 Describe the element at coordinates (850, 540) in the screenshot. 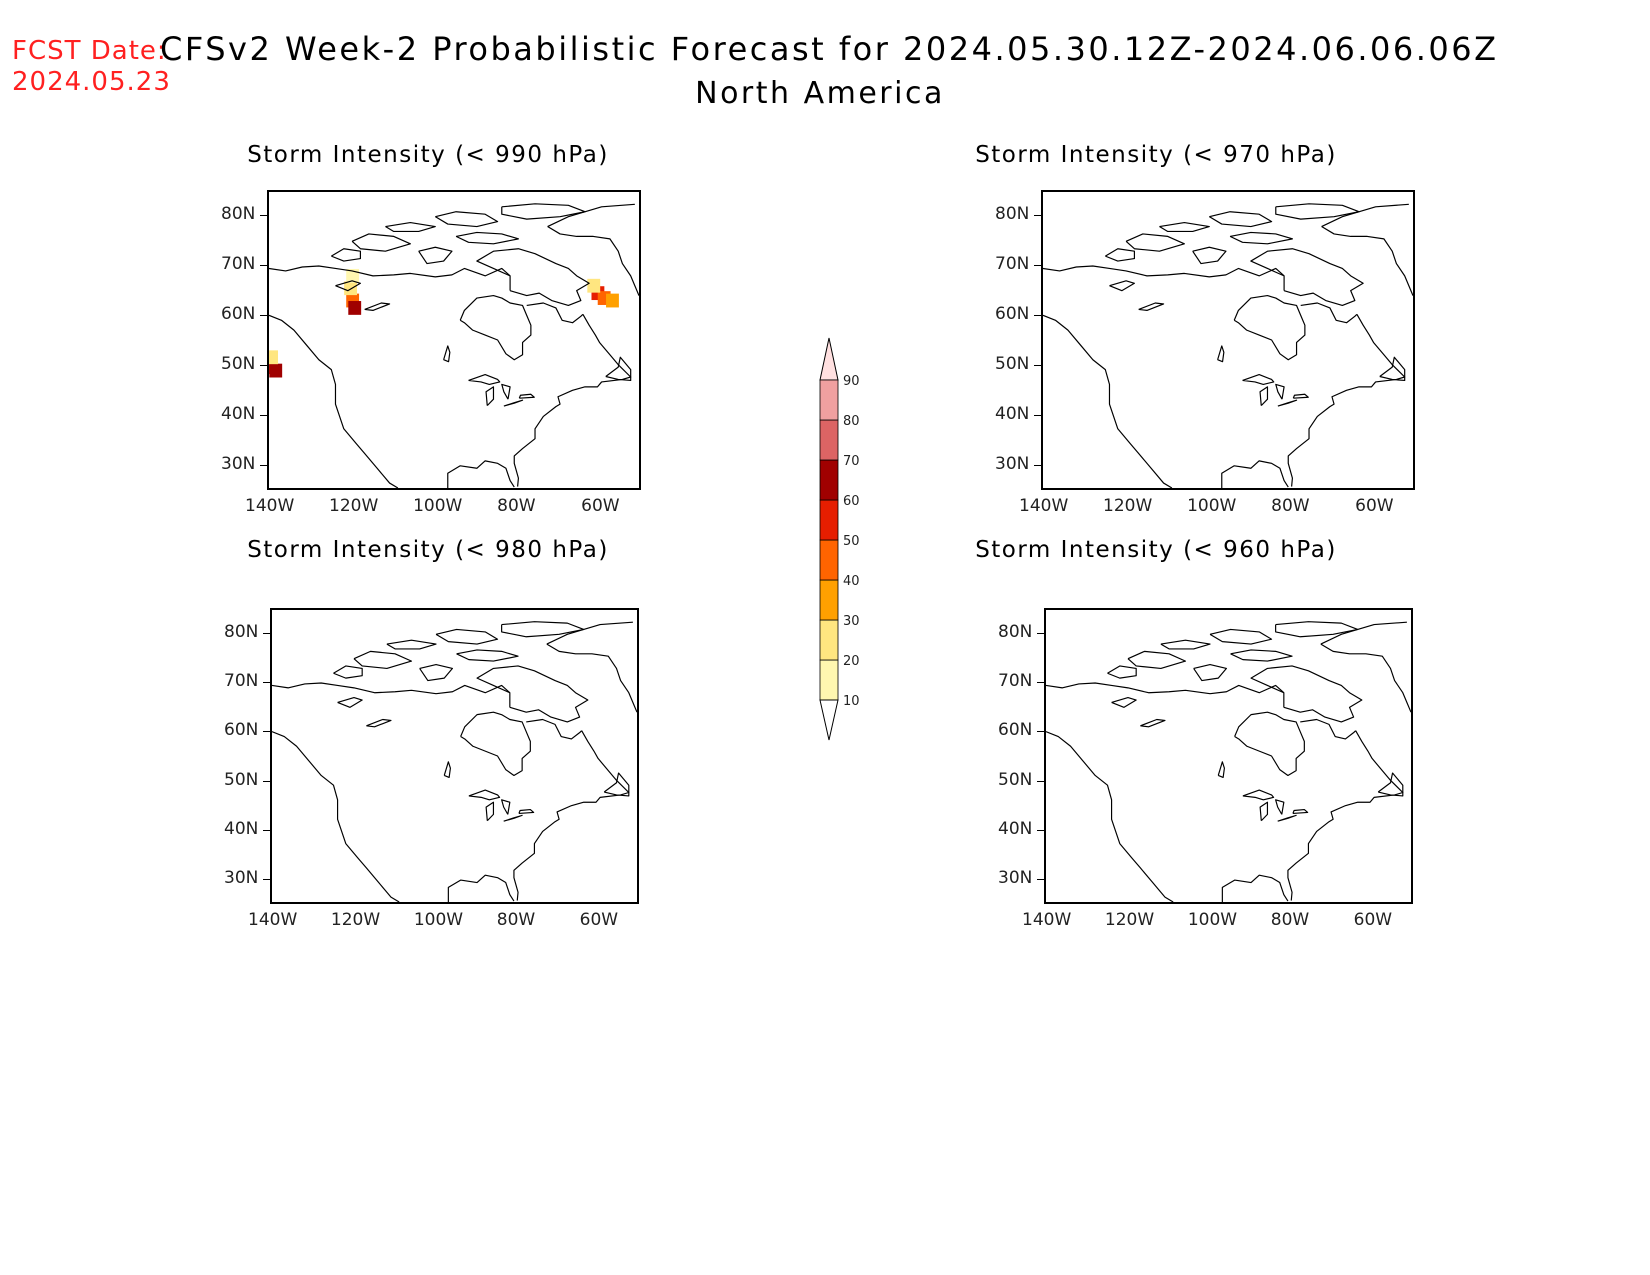

I see `probability-colorbar: 10 20 30 40 50 60 70 80 90` at that location.